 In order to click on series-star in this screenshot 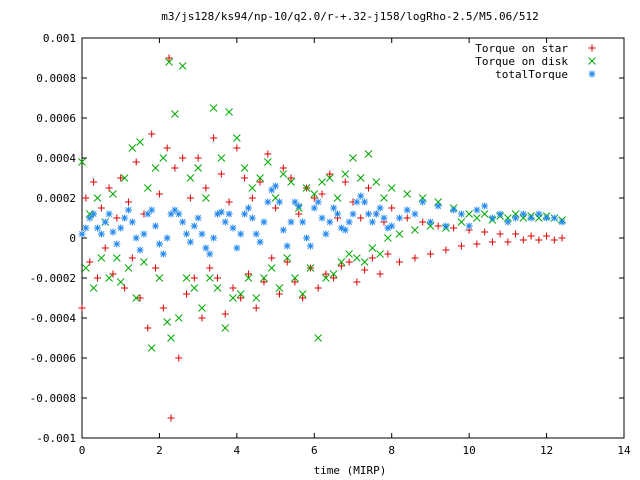, I will do `click(322, 220)`.